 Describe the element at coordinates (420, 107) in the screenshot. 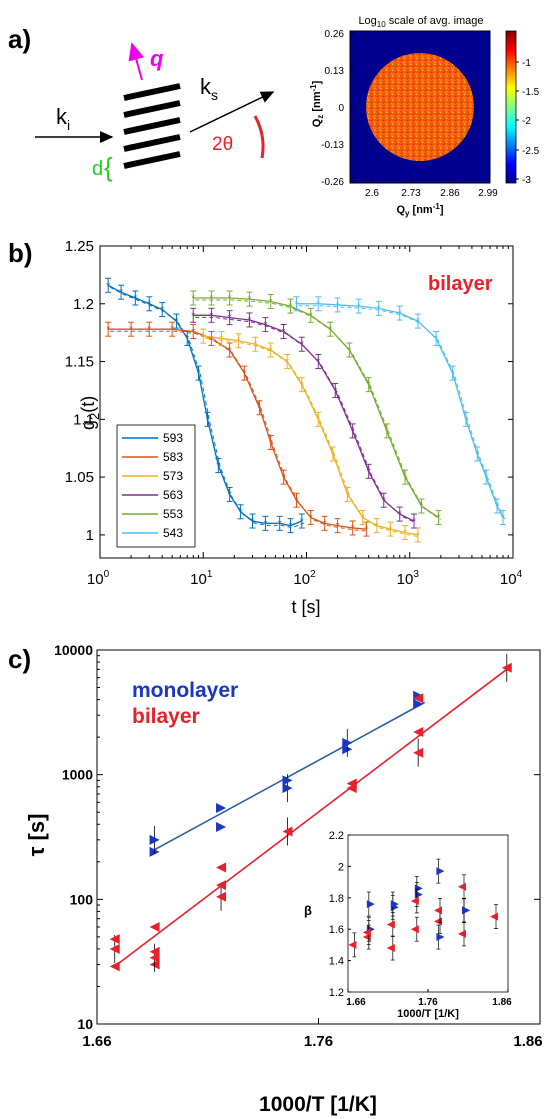

I see `scattering-disk` at that location.